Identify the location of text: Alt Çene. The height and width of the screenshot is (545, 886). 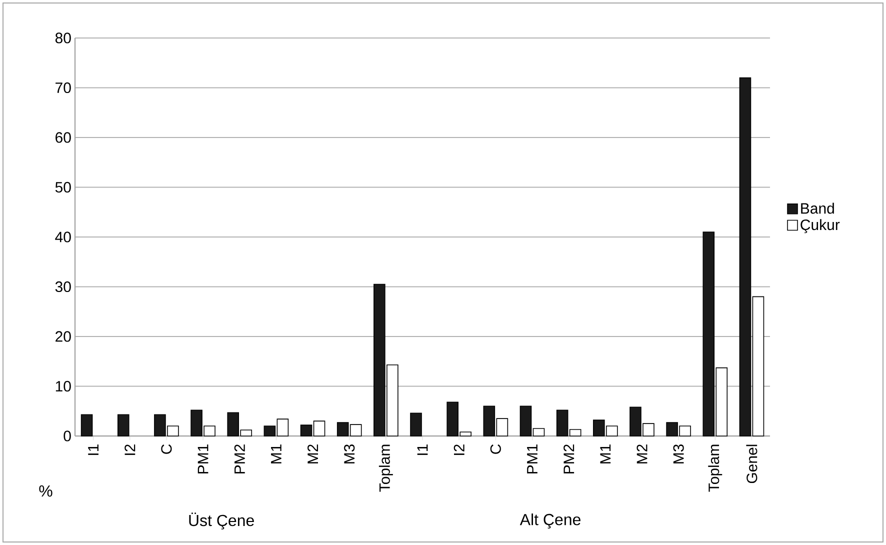
(550, 521).